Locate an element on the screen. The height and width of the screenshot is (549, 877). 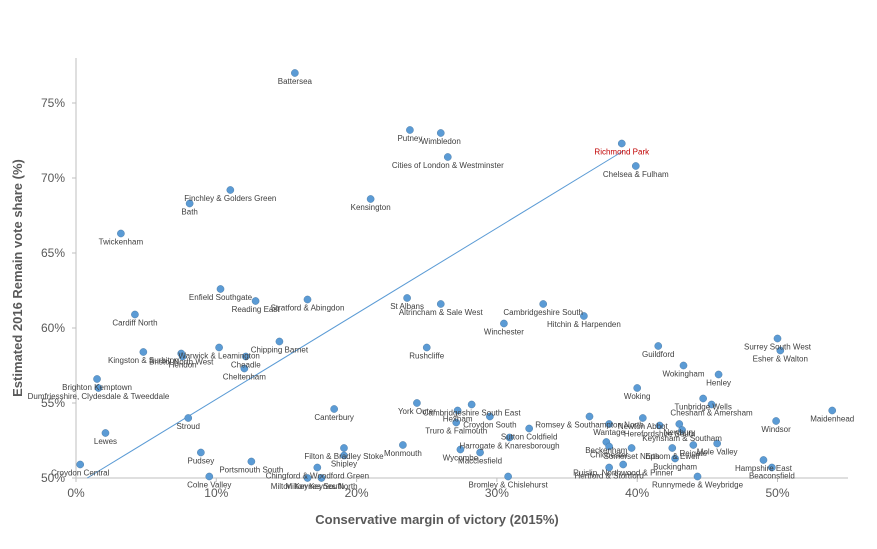
point-reigate is located at coordinates (693, 445).